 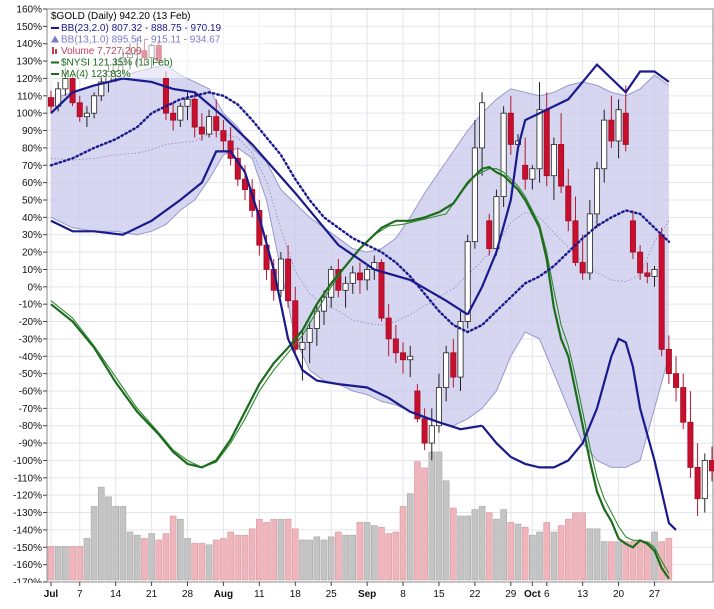 I want to click on x-tick-label: 13, so click(x=583, y=594).